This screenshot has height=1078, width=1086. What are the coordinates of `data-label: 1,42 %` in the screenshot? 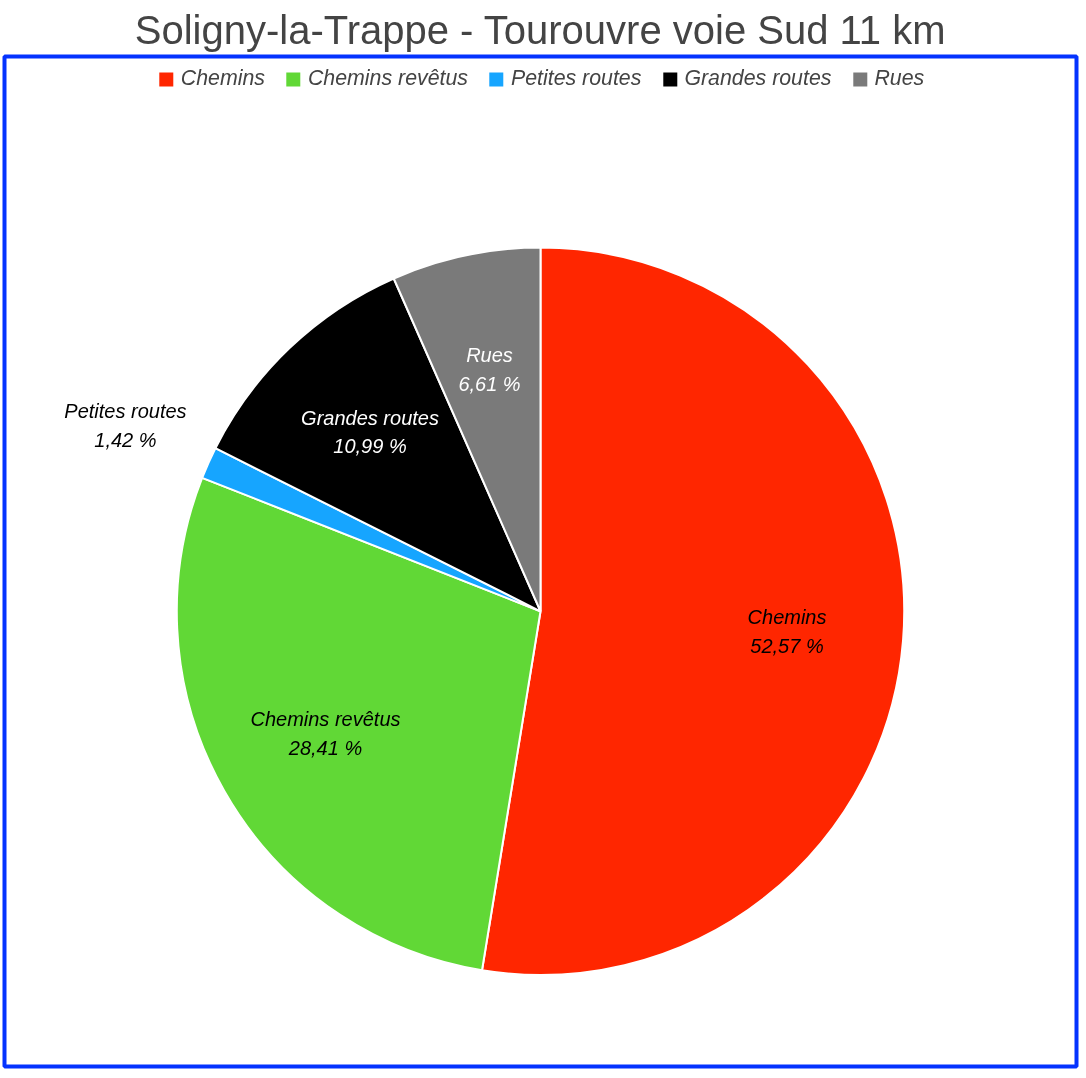 It's located at (125, 440).